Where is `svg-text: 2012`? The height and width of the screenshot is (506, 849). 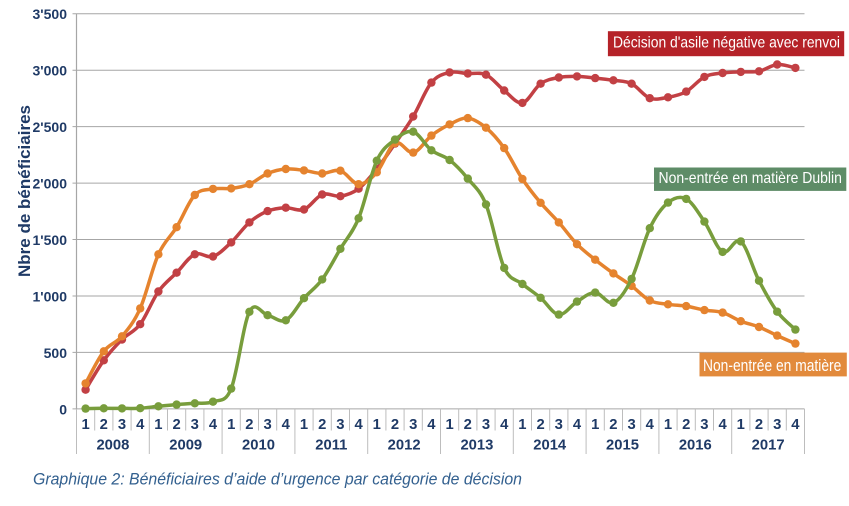 svg-text: 2012 is located at coordinates (404, 446).